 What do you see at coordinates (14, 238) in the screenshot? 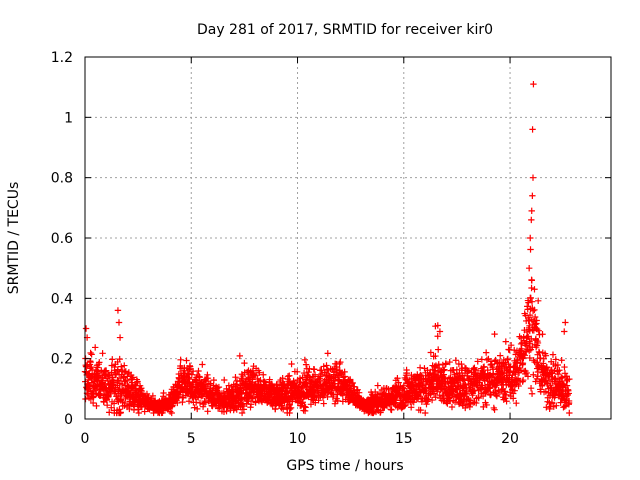
I see `y-axis-label: SRMTID / TECUs` at bounding box center [14, 238].